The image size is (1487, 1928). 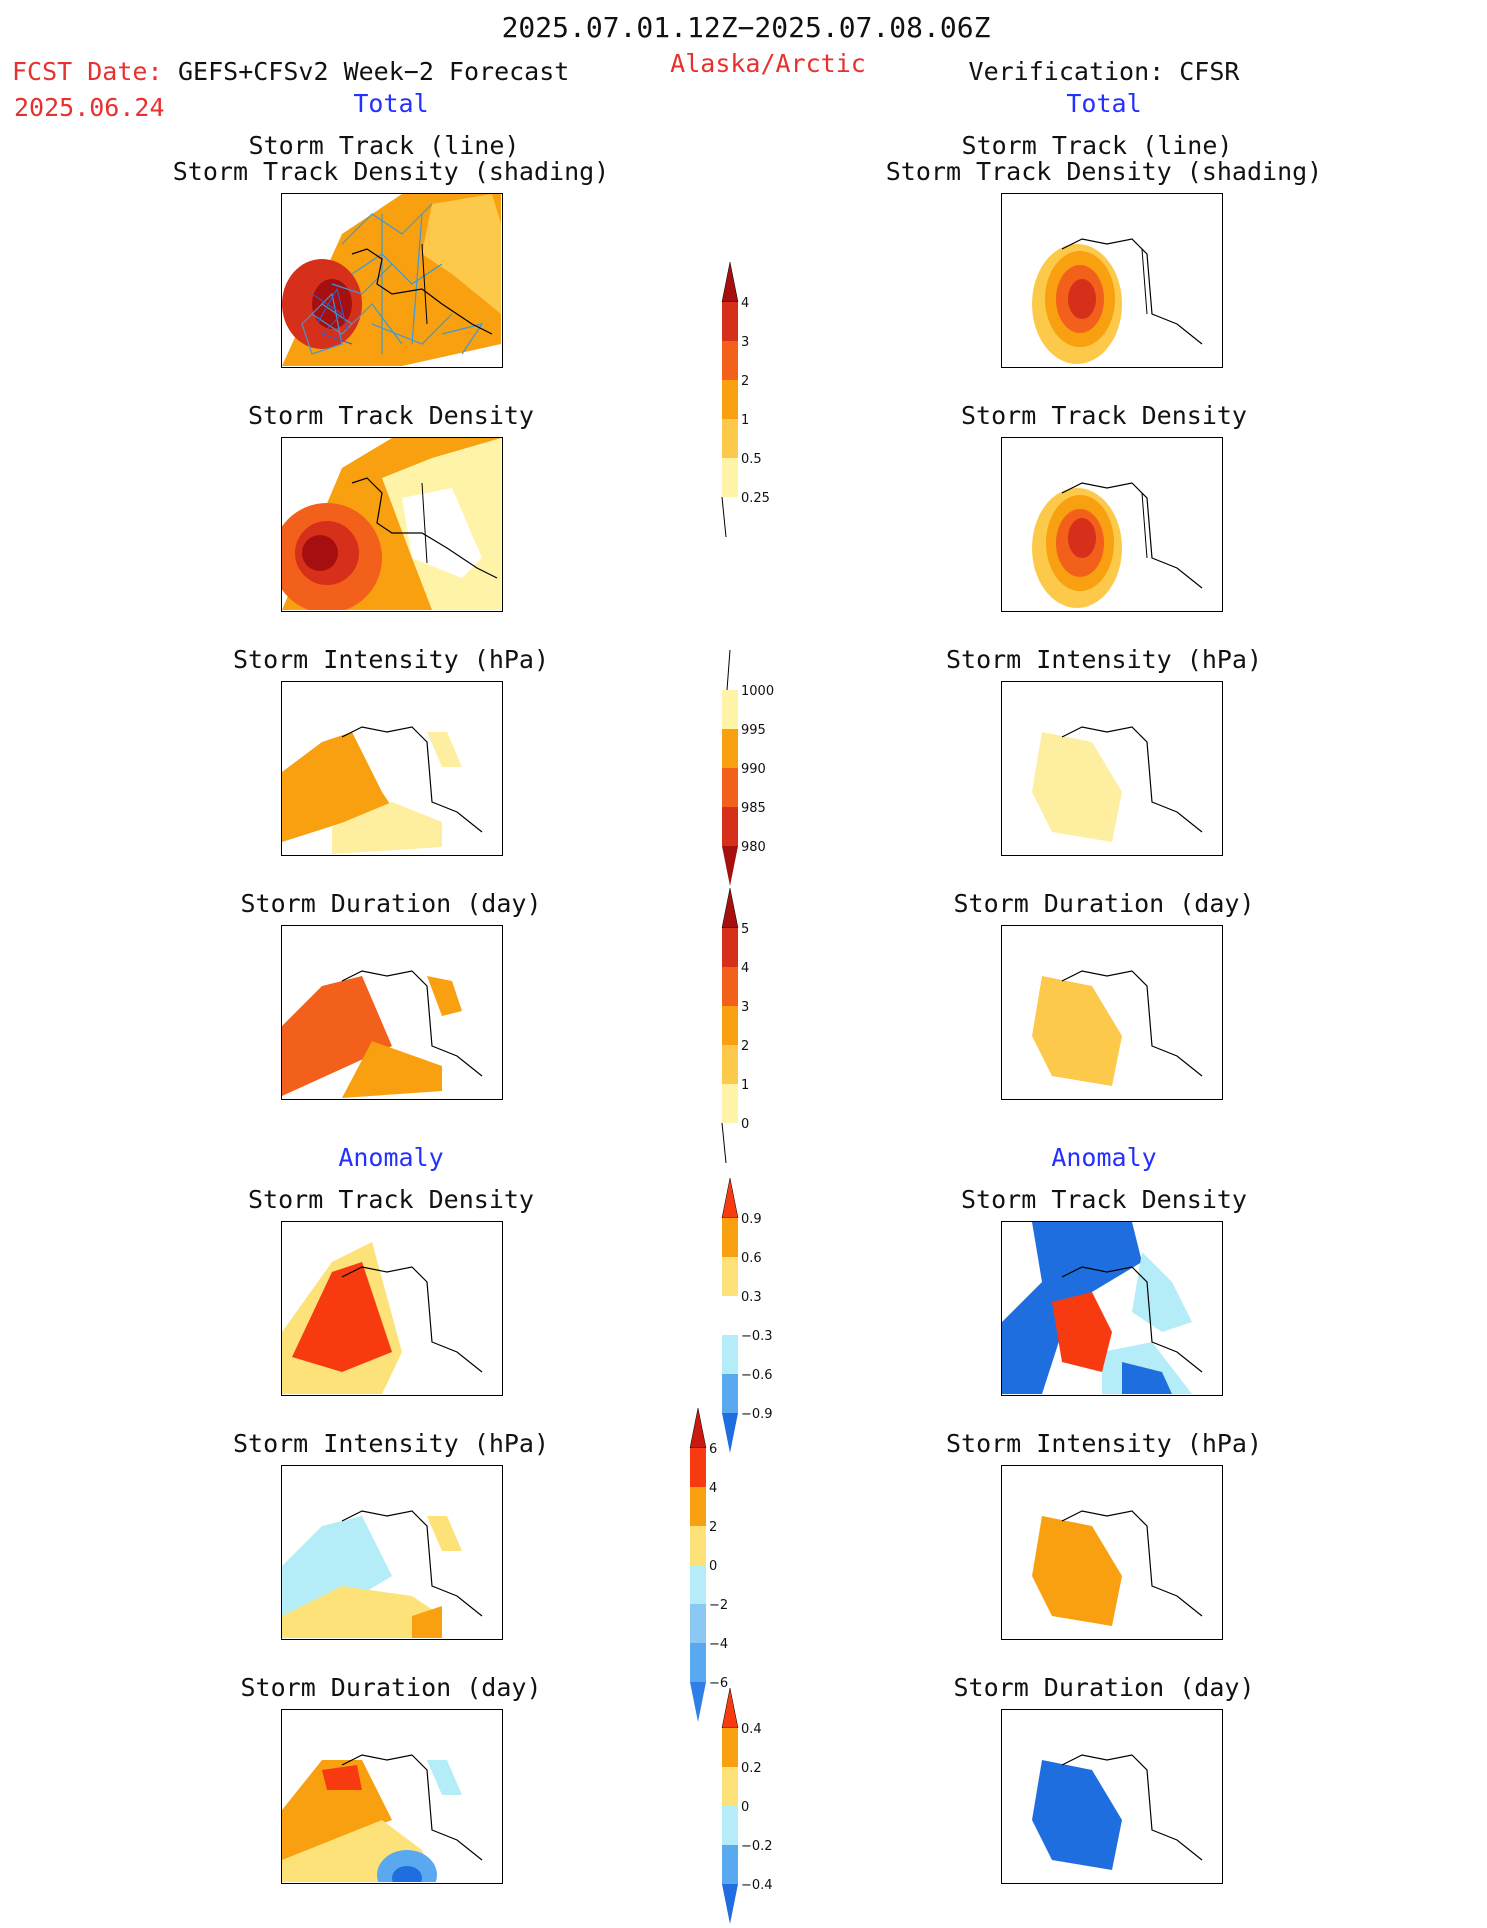 What do you see at coordinates (718, 1605) in the screenshot?
I see `colorbar-tick-label: −2` at bounding box center [718, 1605].